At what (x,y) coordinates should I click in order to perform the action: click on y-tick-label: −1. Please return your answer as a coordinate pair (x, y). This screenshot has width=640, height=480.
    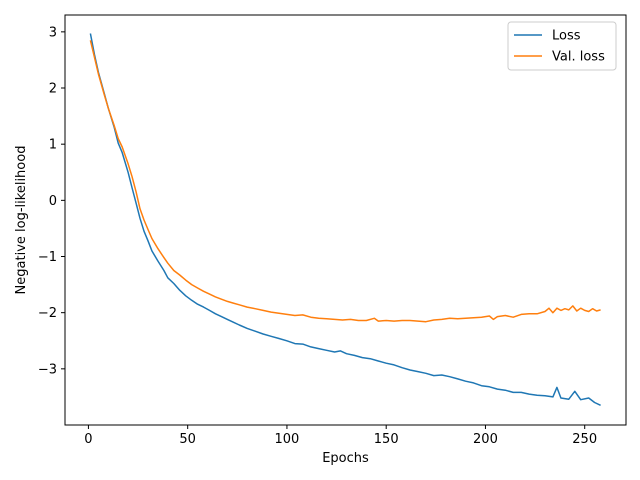
    Looking at the image, I should click on (47, 257).